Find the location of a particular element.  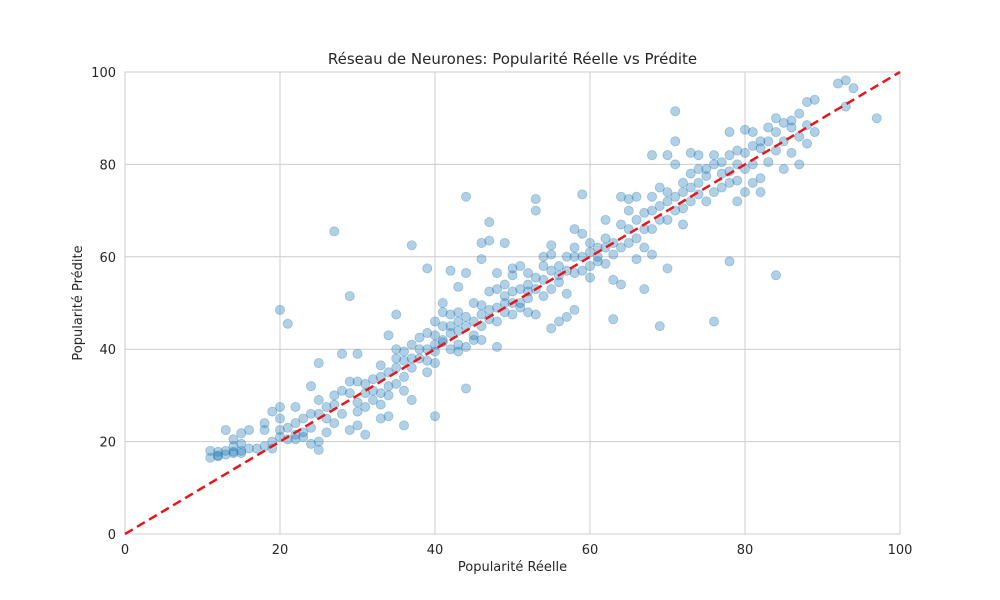

y-axis-label: Popularité Prédite is located at coordinates (78, 302).